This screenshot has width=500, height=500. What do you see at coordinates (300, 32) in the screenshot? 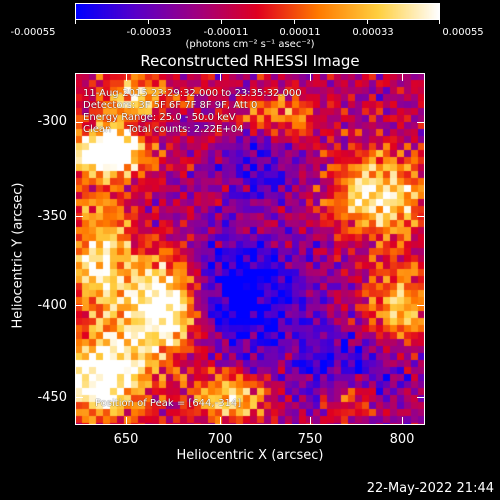
I see `colorbar-tick-label: 0.00011` at bounding box center [300, 32].